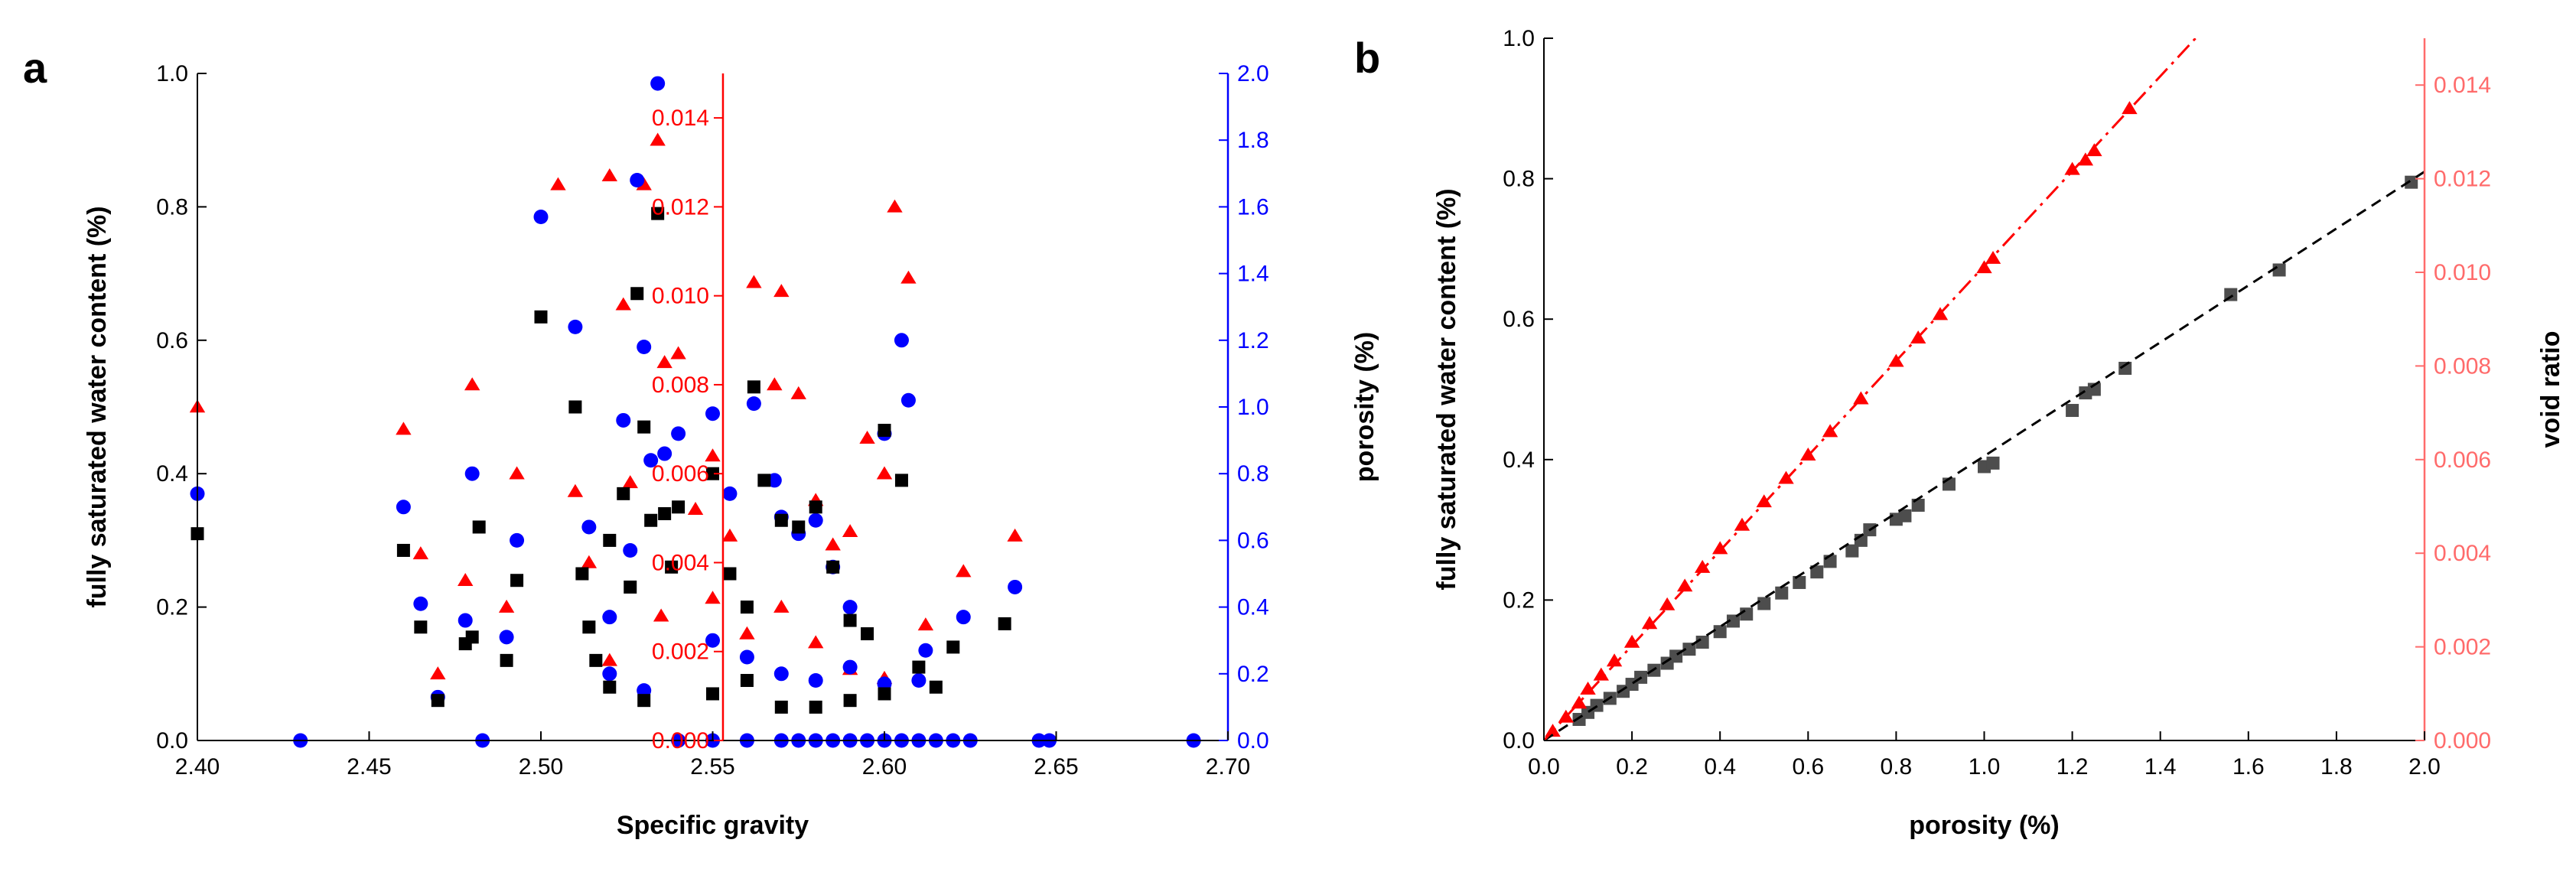 The image size is (2576, 869). Describe the element at coordinates (1253, 207) in the screenshot. I see `y-right-tick-label: 1.6` at that location.